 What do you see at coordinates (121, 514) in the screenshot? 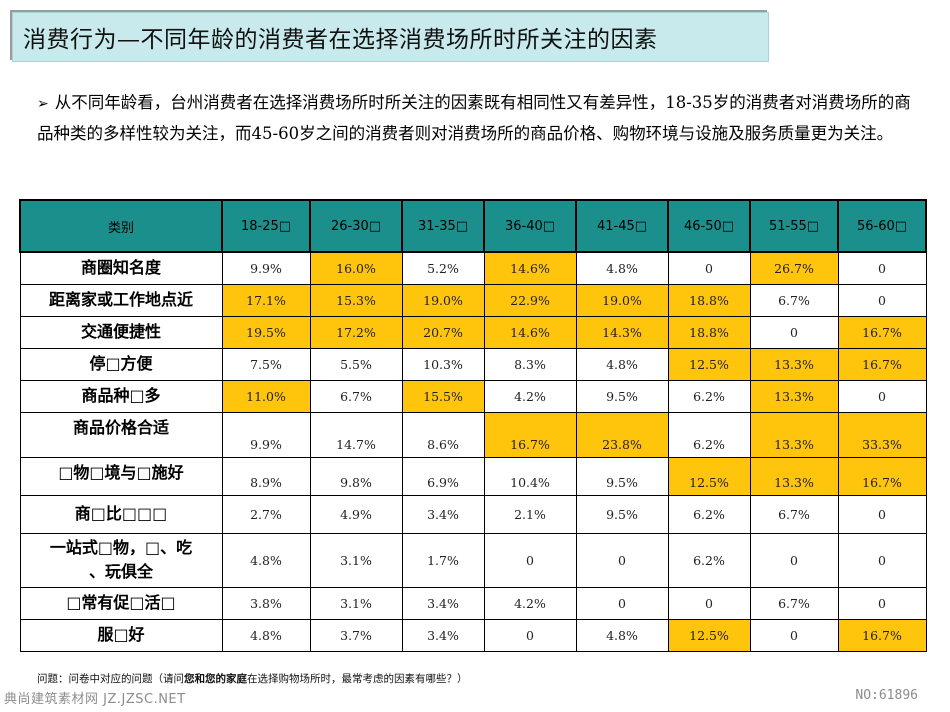
I see `row-label: 商□比□□□` at bounding box center [121, 514].